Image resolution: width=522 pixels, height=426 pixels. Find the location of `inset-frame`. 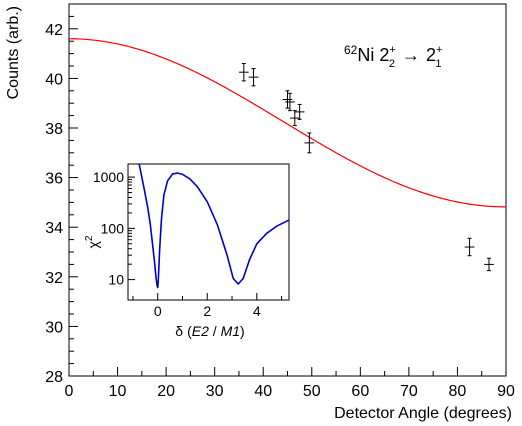

inset-frame is located at coordinates (208, 232).